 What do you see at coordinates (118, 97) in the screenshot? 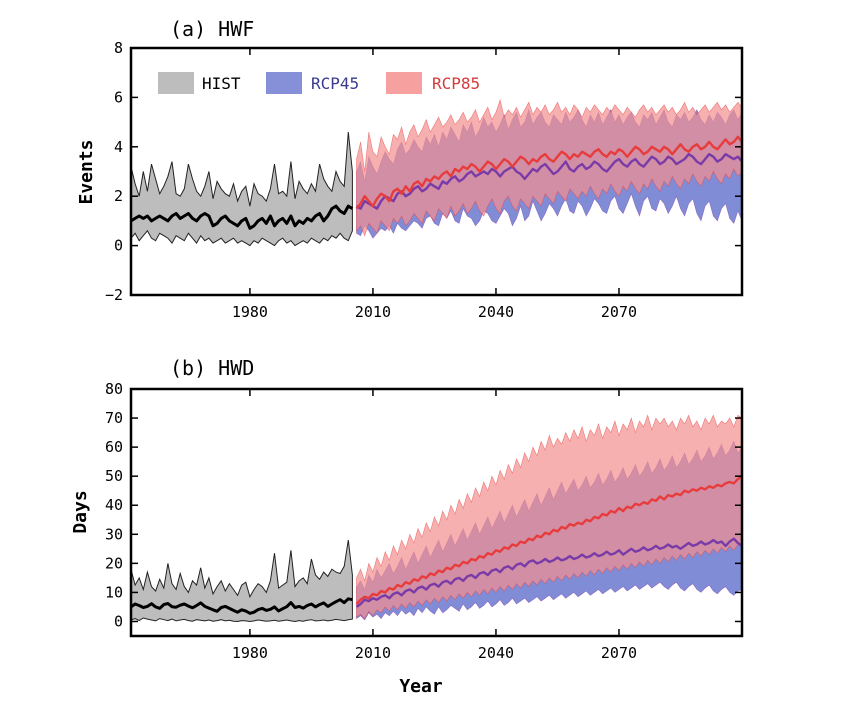
I see `y-tick-label-hwf: 6` at bounding box center [118, 97].